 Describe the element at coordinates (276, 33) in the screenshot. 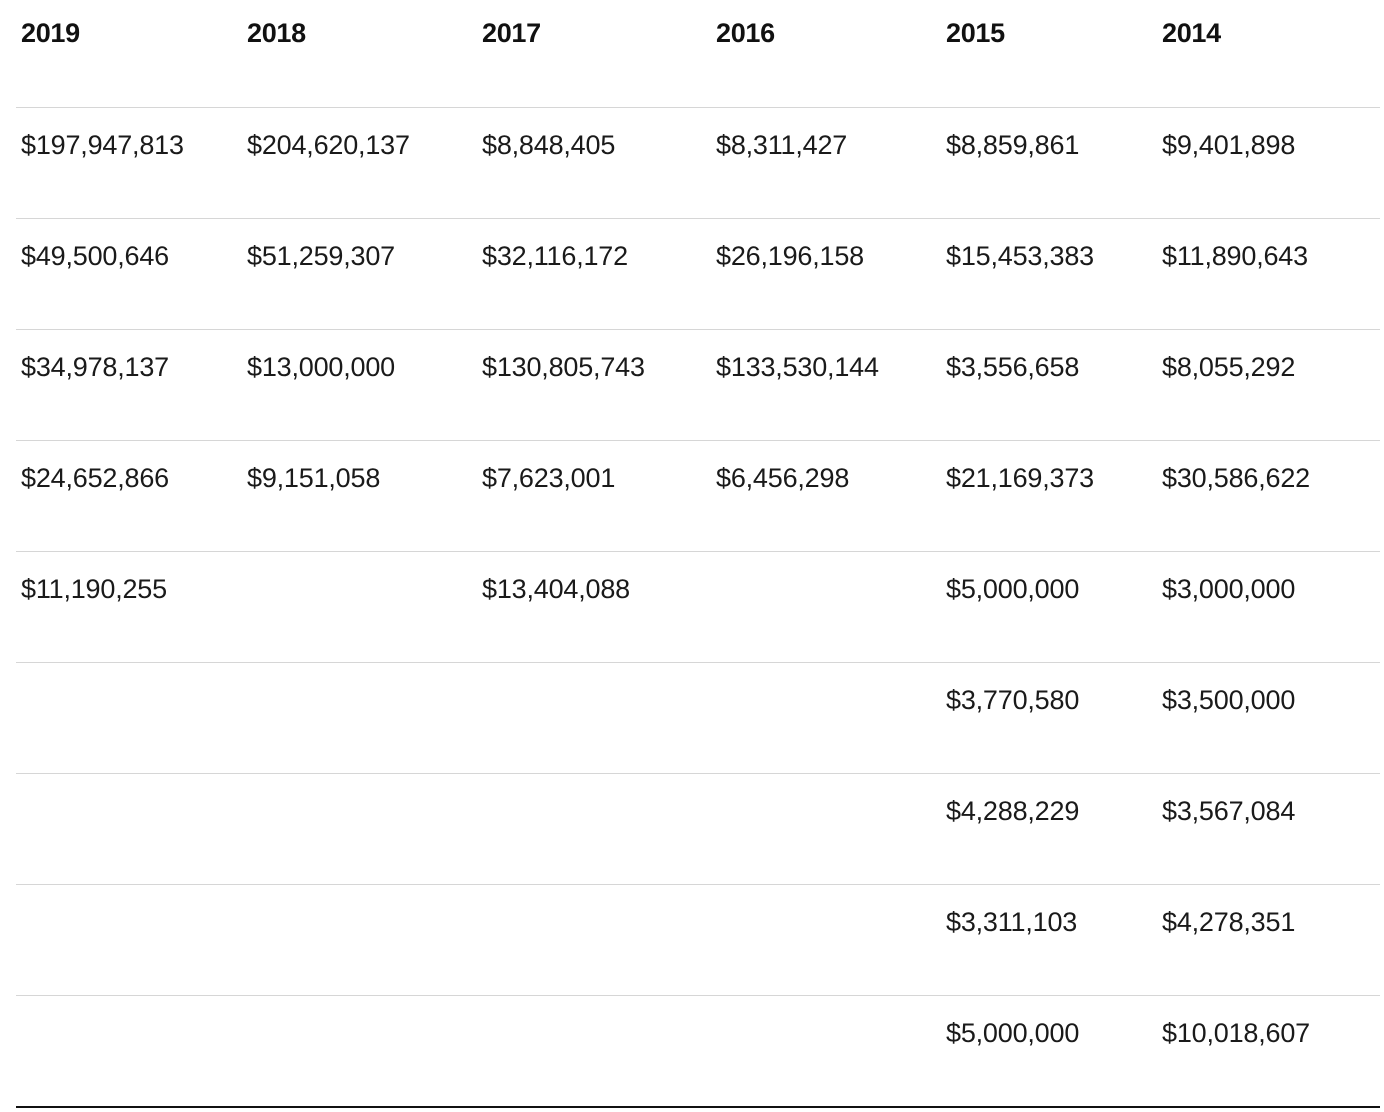

I see `column-header-2018: 2018` at that location.